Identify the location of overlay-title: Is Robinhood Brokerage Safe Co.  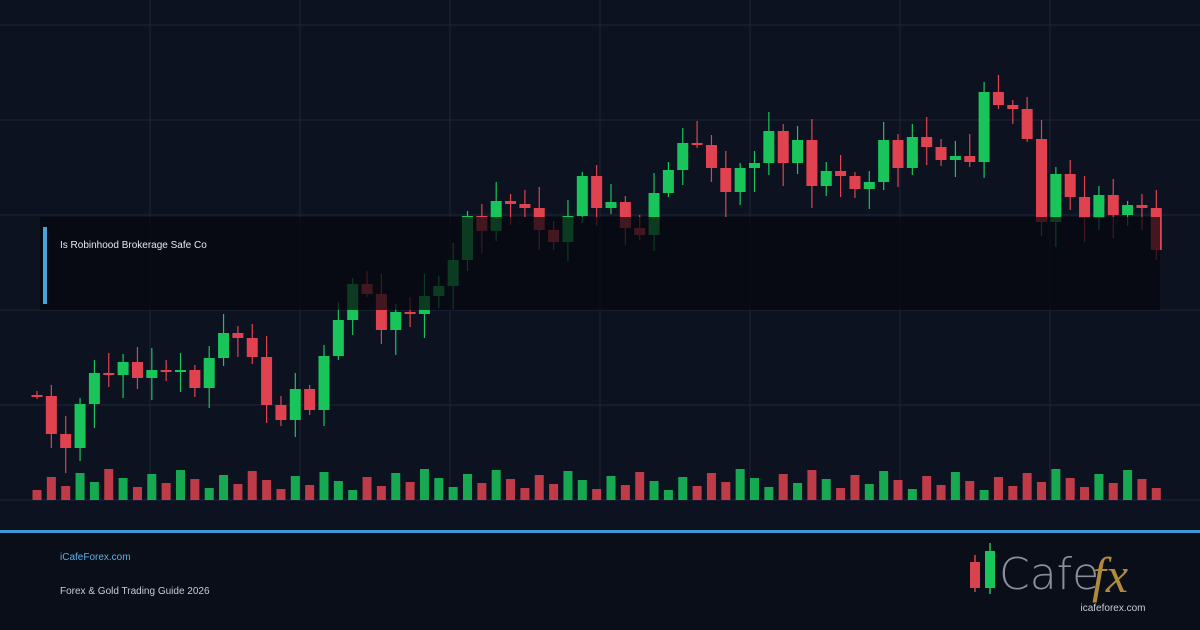
(133, 245).